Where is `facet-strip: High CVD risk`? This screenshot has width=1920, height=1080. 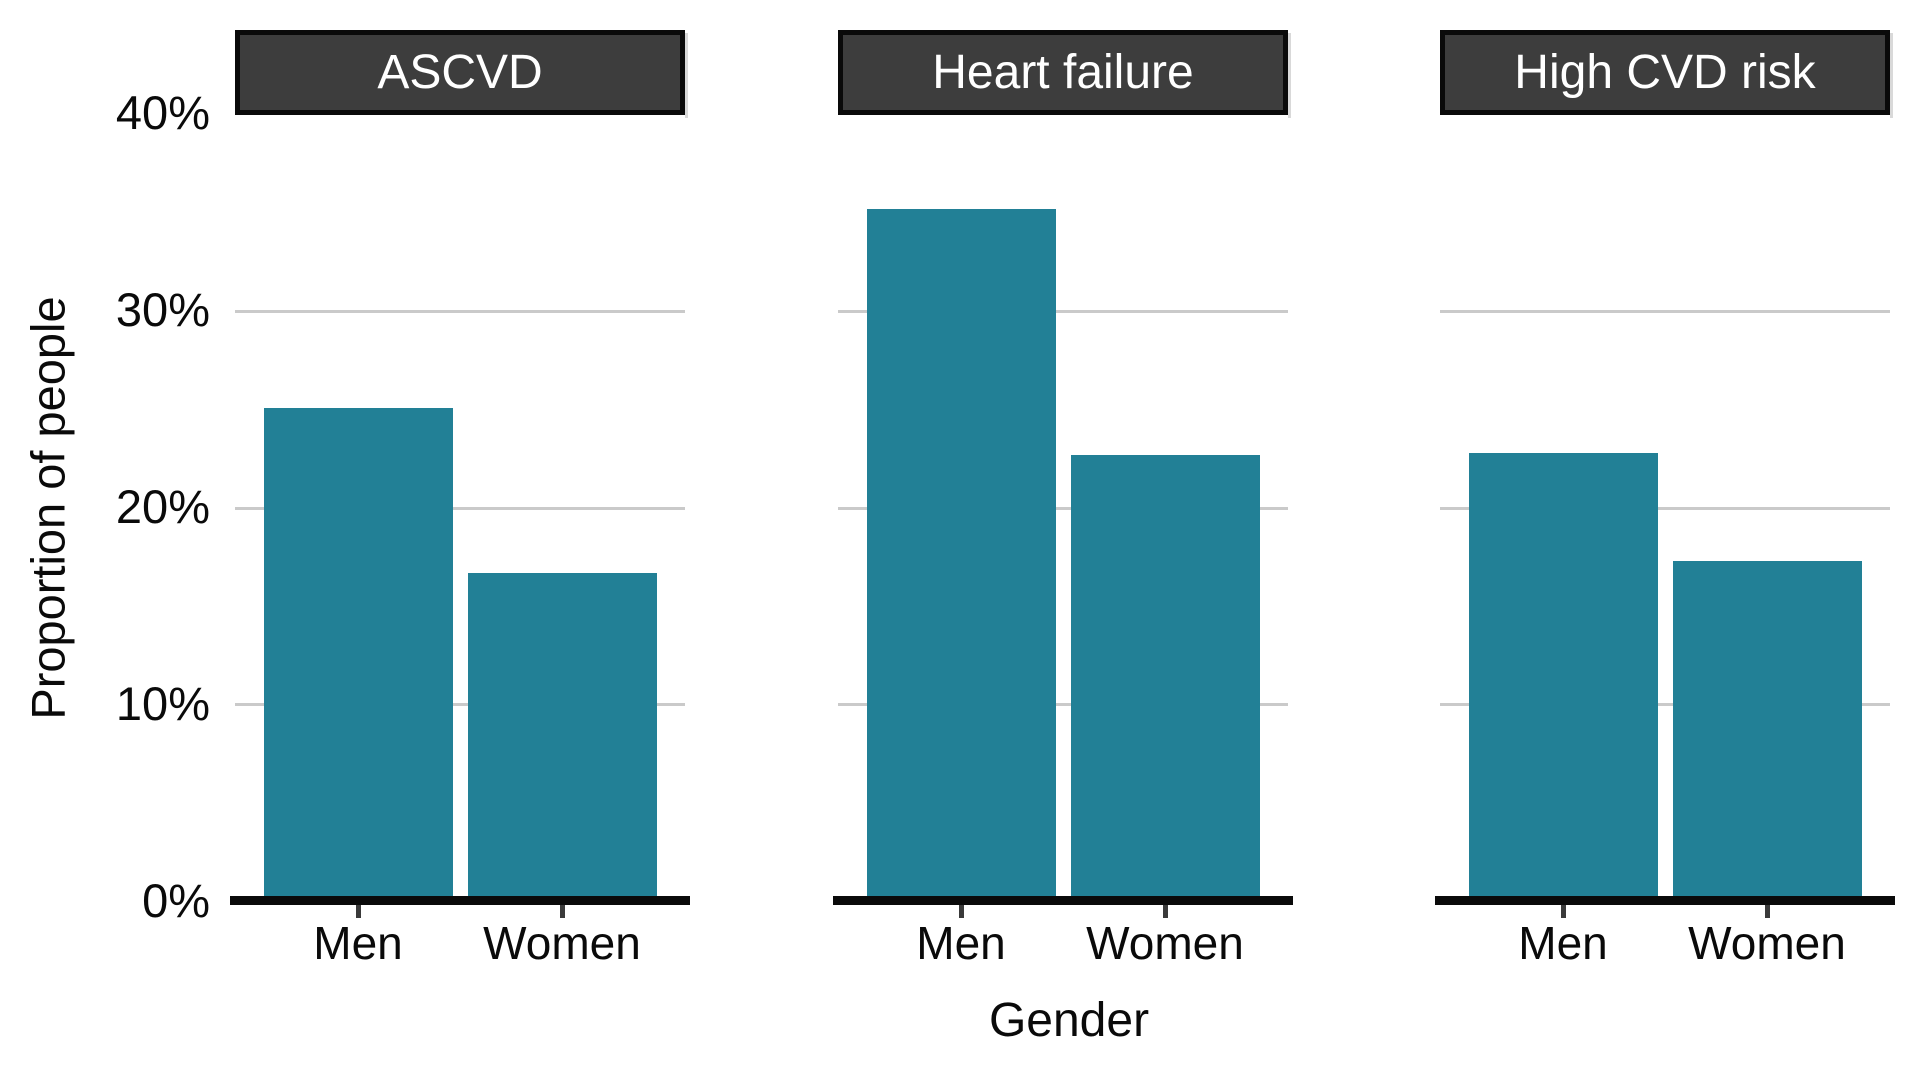
facet-strip: High CVD risk is located at coordinates (1665, 72).